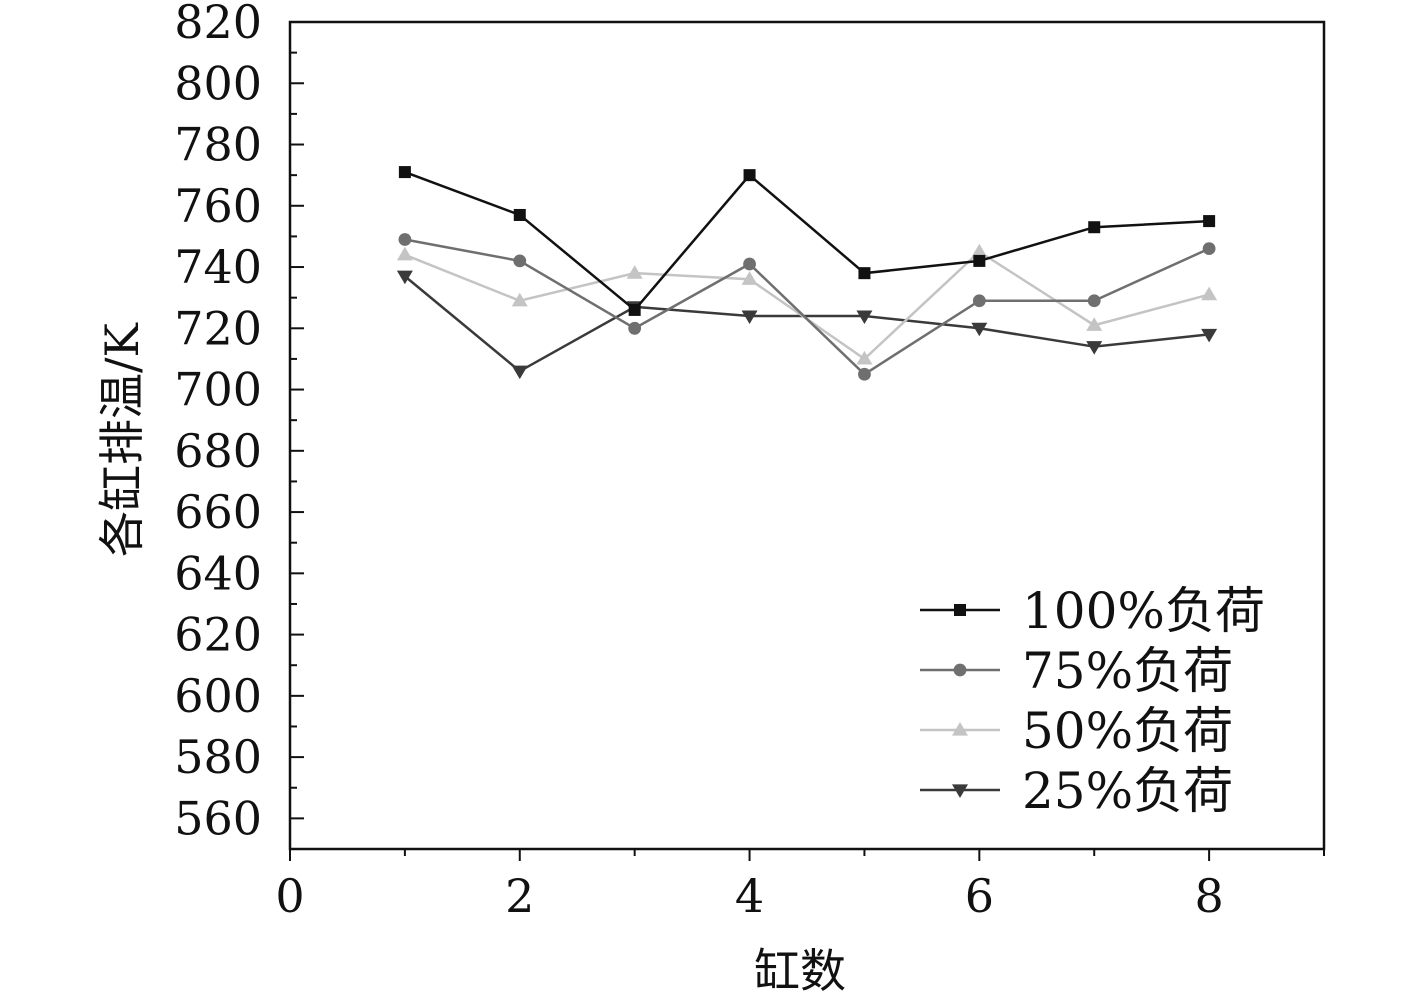  Describe the element at coordinates (218, 757) in the screenshot. I see `y-tick-label: 580` at that location.